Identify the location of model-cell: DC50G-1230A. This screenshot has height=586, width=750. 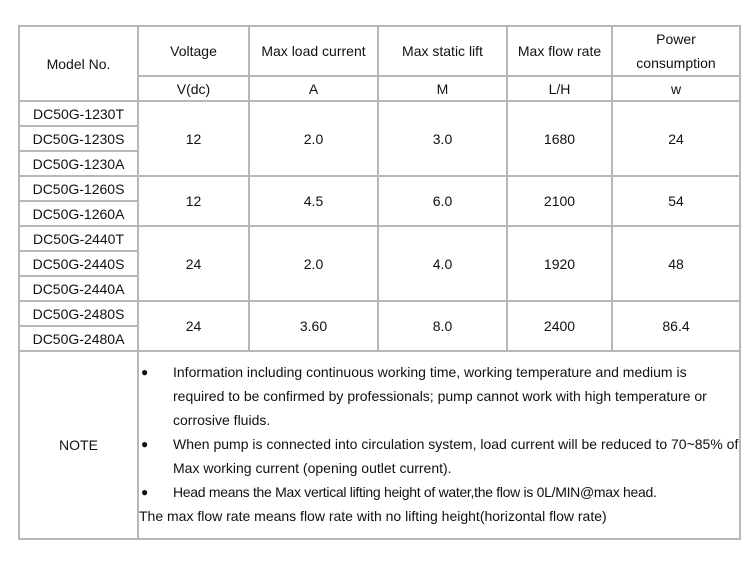
(78, 163).